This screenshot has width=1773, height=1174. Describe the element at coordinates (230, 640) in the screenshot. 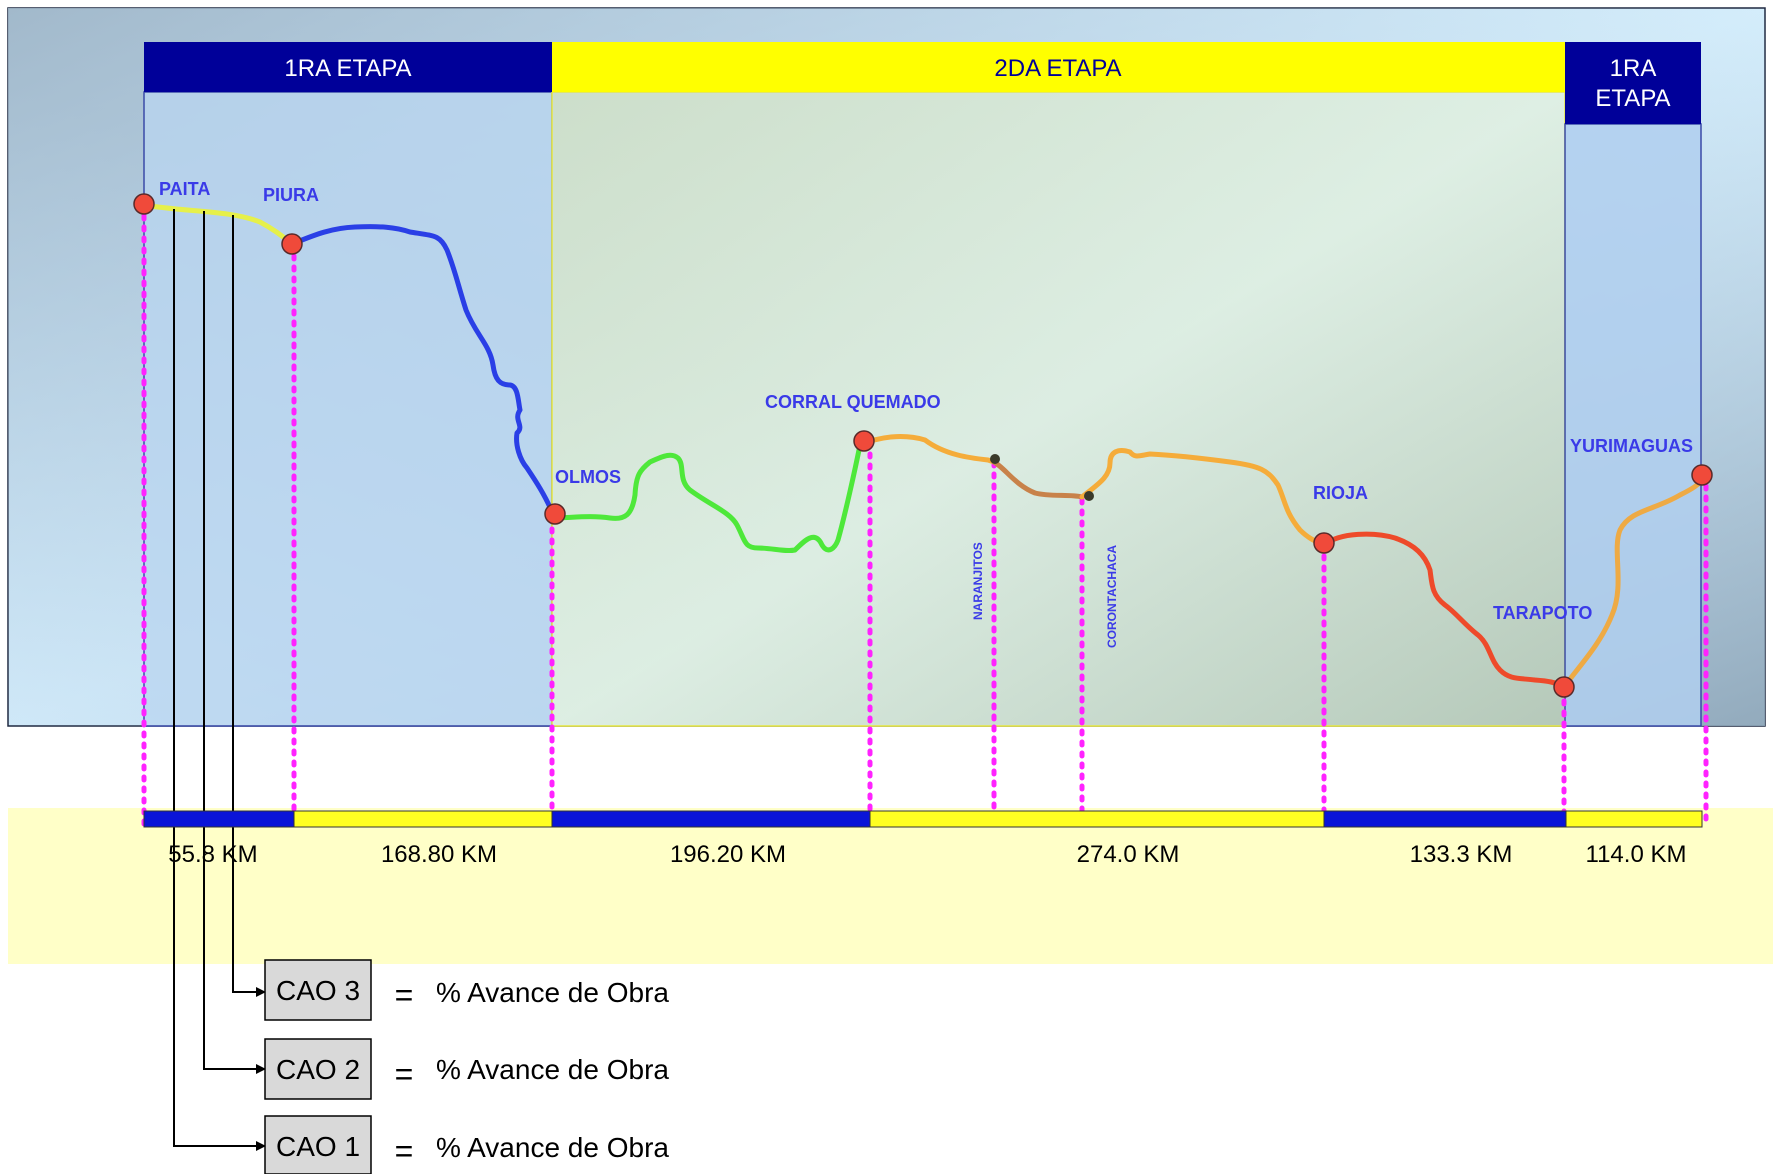

I see `cao-2-connector` at that location.